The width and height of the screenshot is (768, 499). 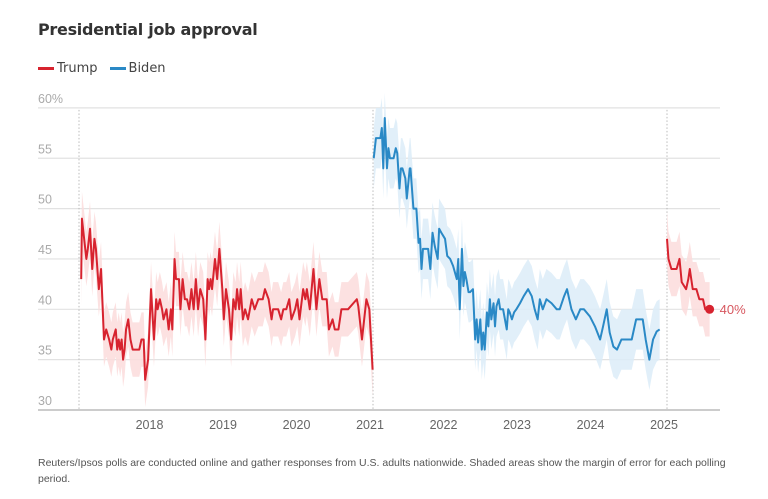 I want to click on x-tick-label: 2024, so click(x=591, y=425).